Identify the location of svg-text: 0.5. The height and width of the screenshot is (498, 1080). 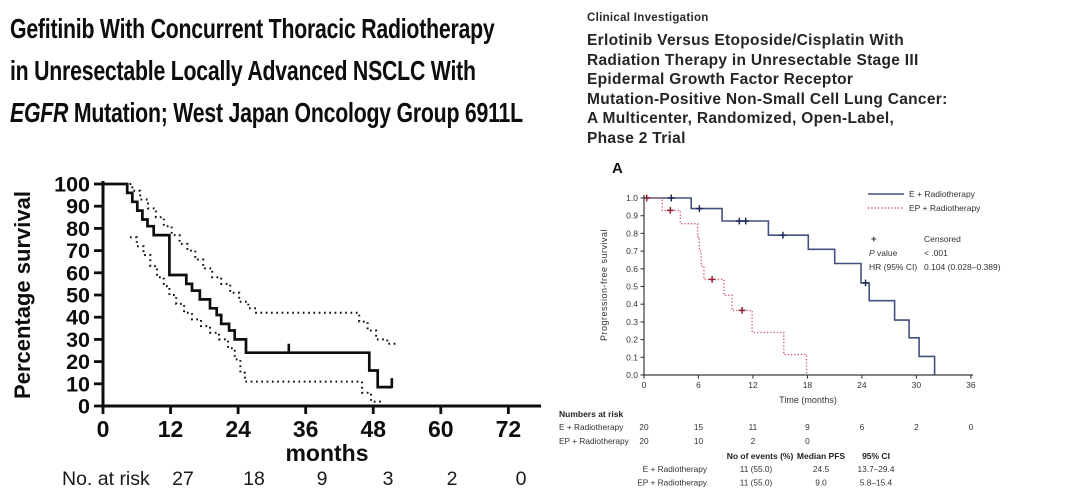
(632, 287).